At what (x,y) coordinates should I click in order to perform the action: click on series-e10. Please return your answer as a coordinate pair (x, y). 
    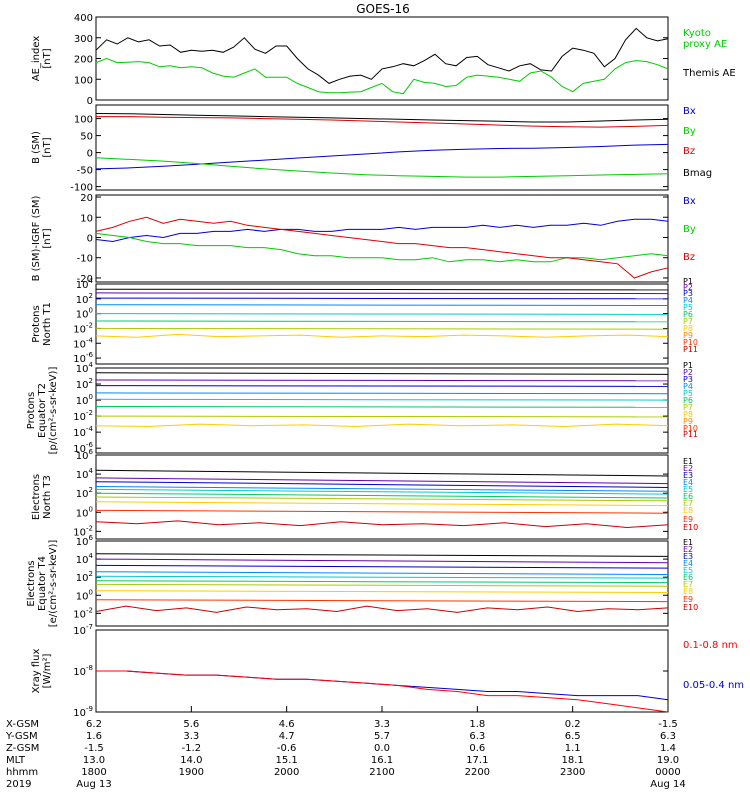
    Looking at the image, I should click on (382, 609).